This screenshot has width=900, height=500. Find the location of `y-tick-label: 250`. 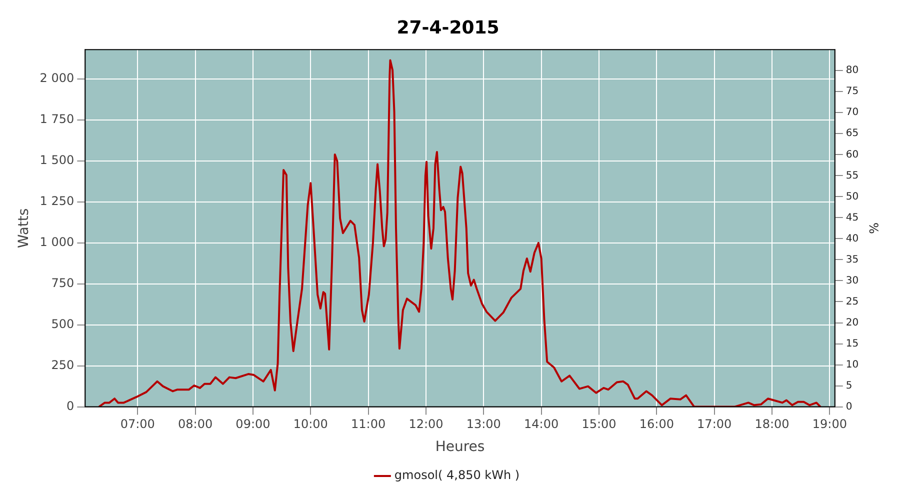

y-tick-label: 250 is located at coordinates (62, 365).